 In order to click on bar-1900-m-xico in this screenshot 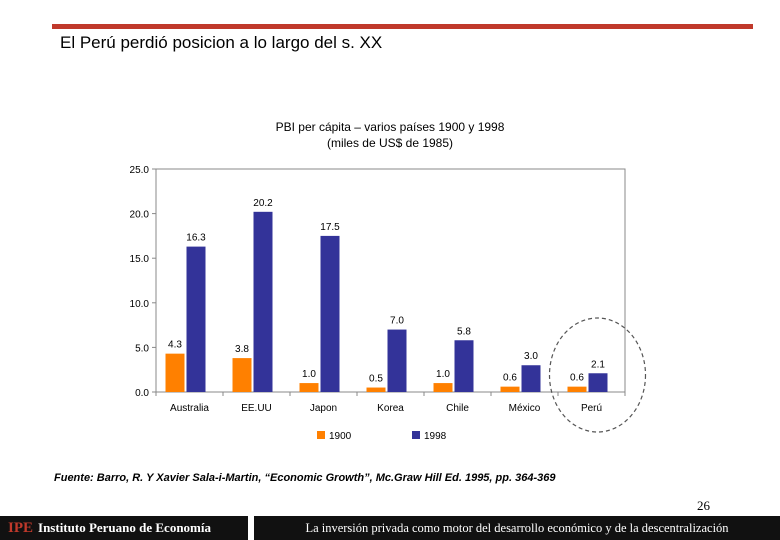, I will do `click(510, 389)`.